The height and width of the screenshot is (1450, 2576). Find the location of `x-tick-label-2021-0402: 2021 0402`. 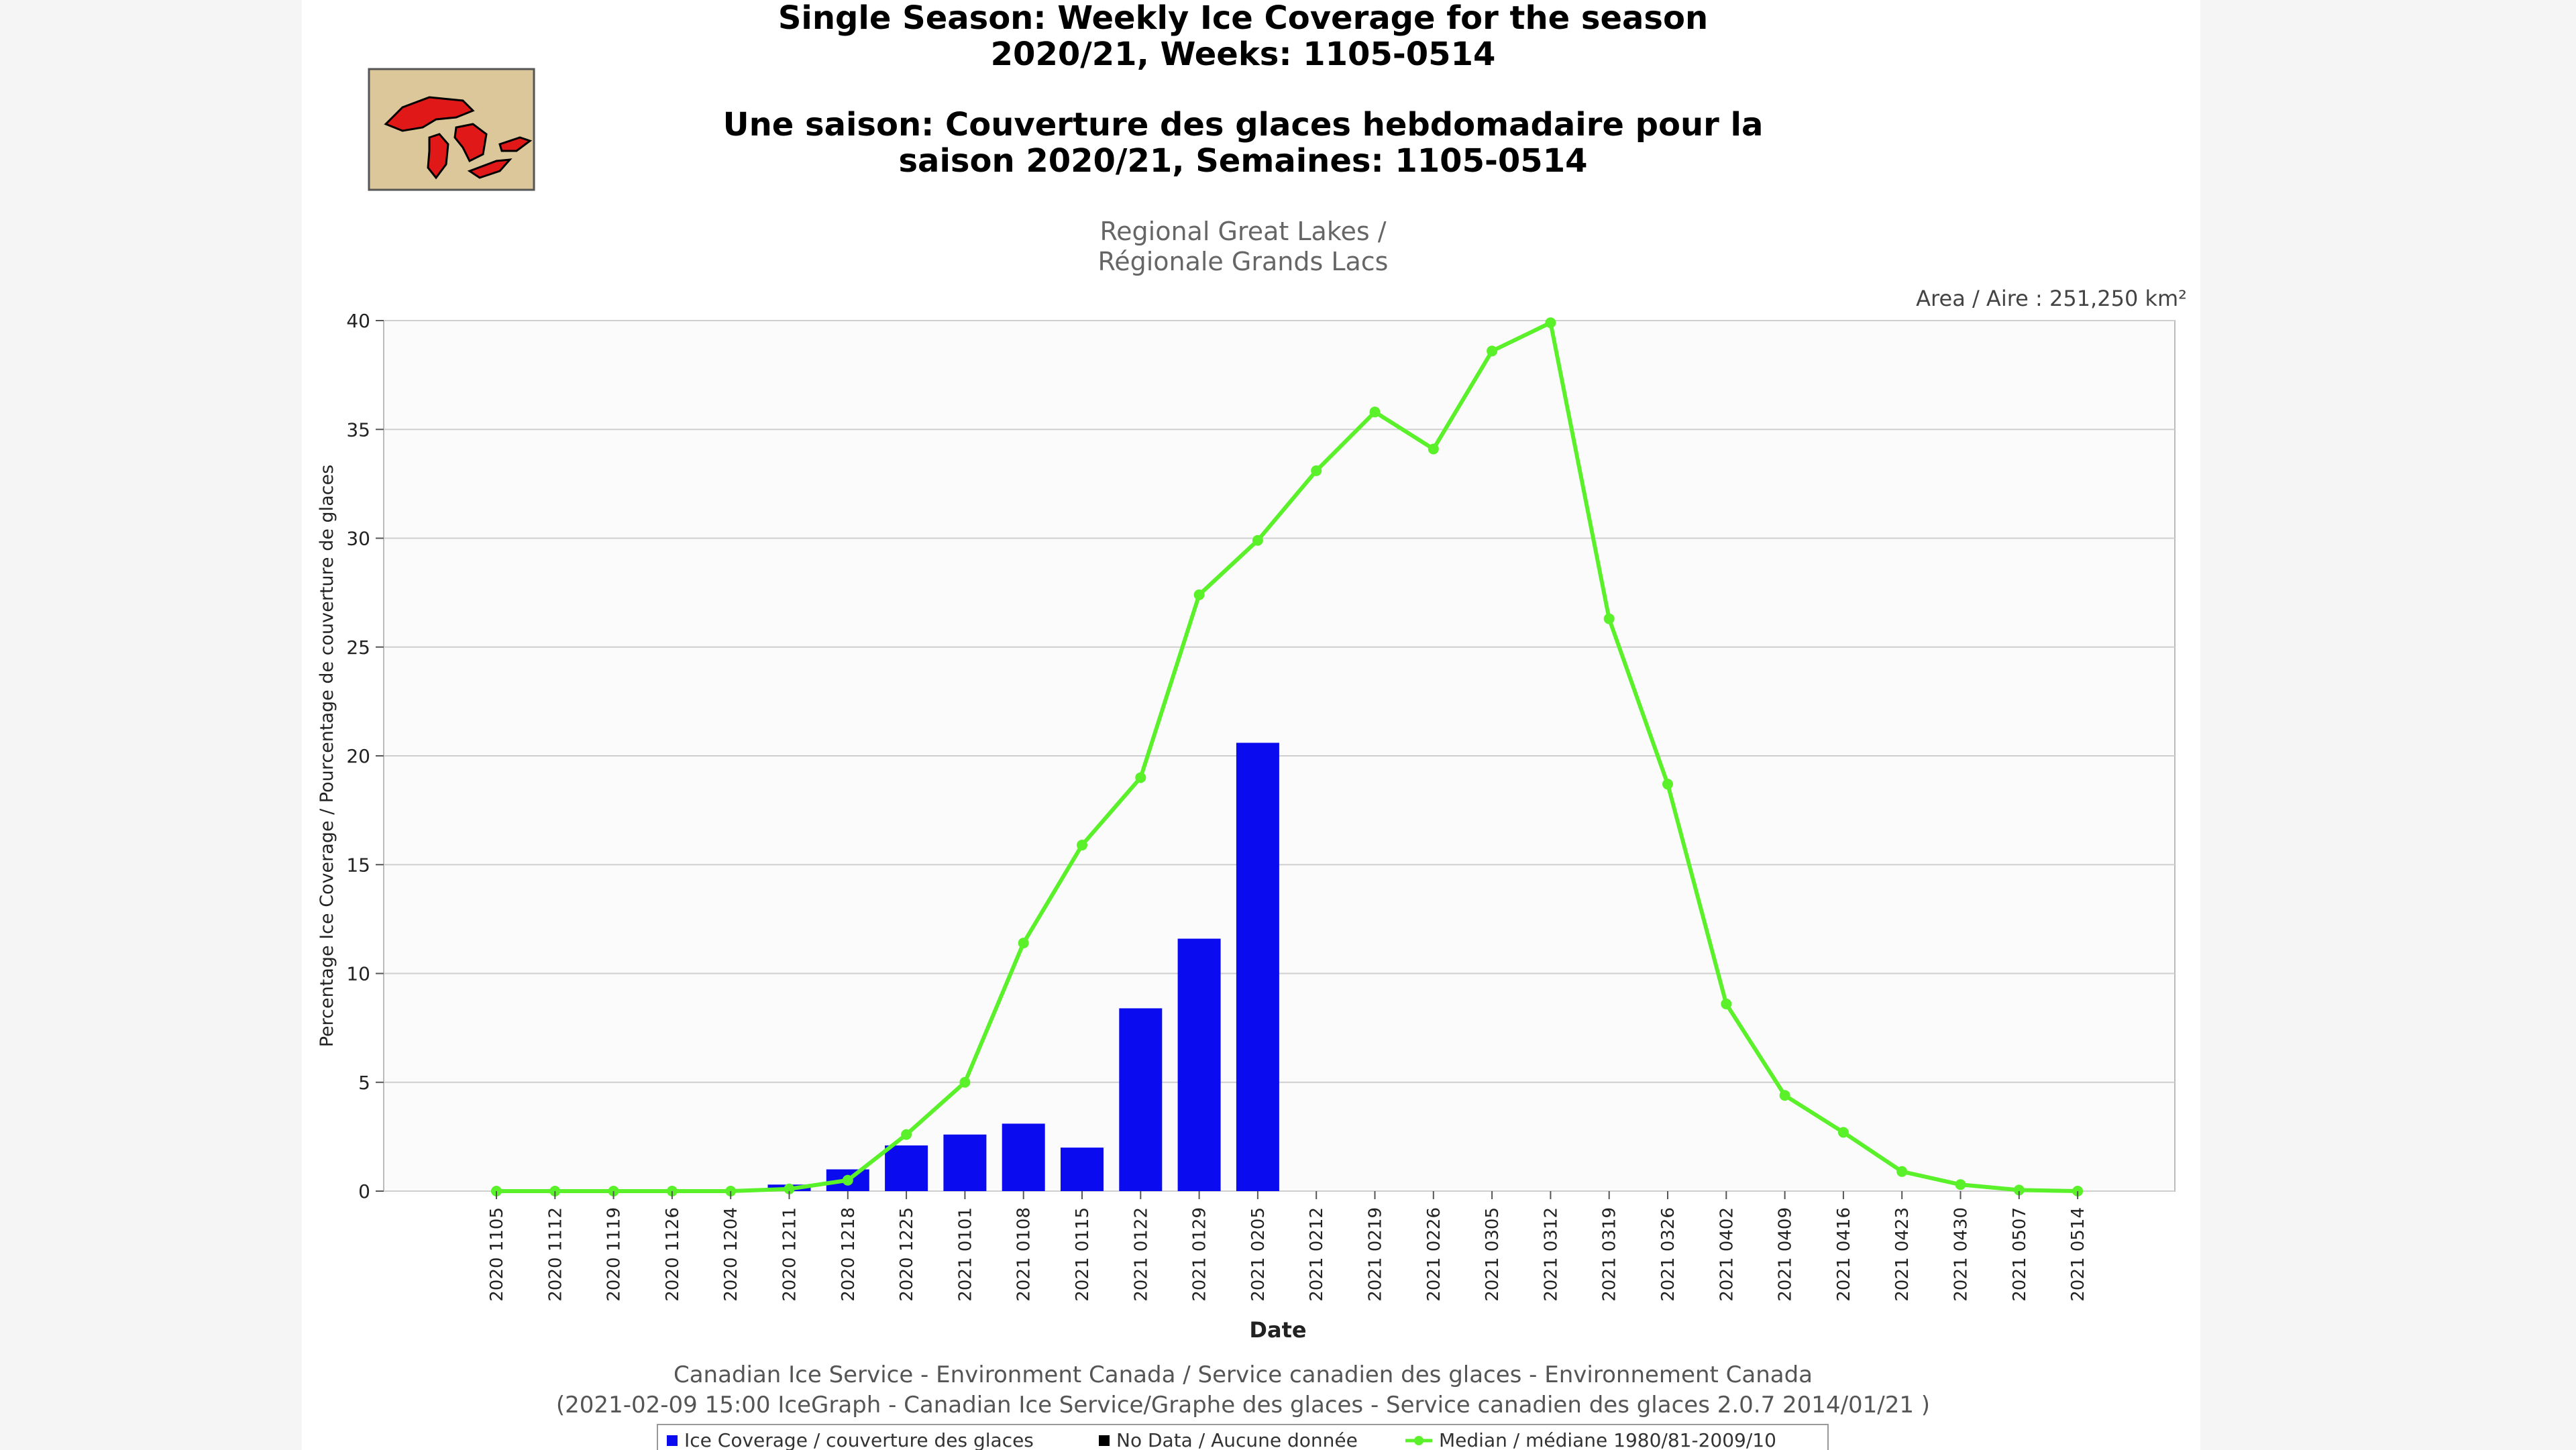

x-tick-label-2021-0402: 2021 0402 is located at coordinates (1727, 1254).